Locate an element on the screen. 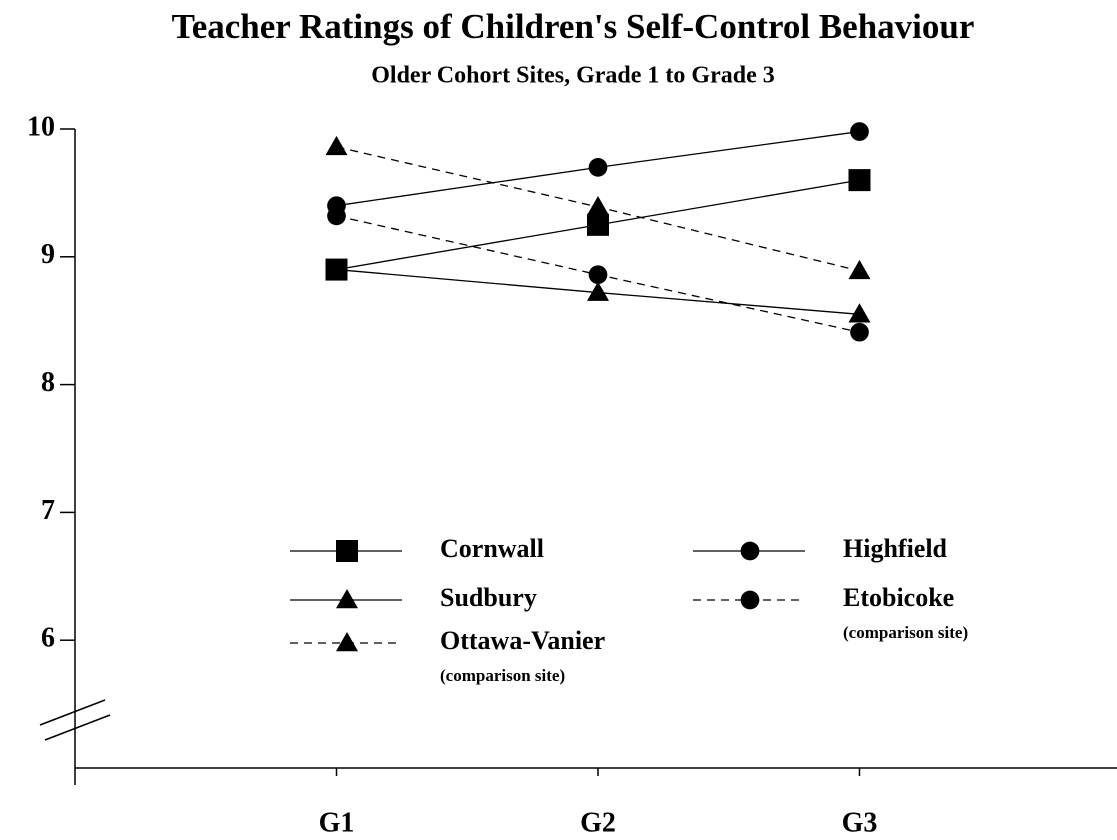 The width and height of the screenshot is (1117, 840). legend-label: Sudbury is located at coordinates (488, 597).